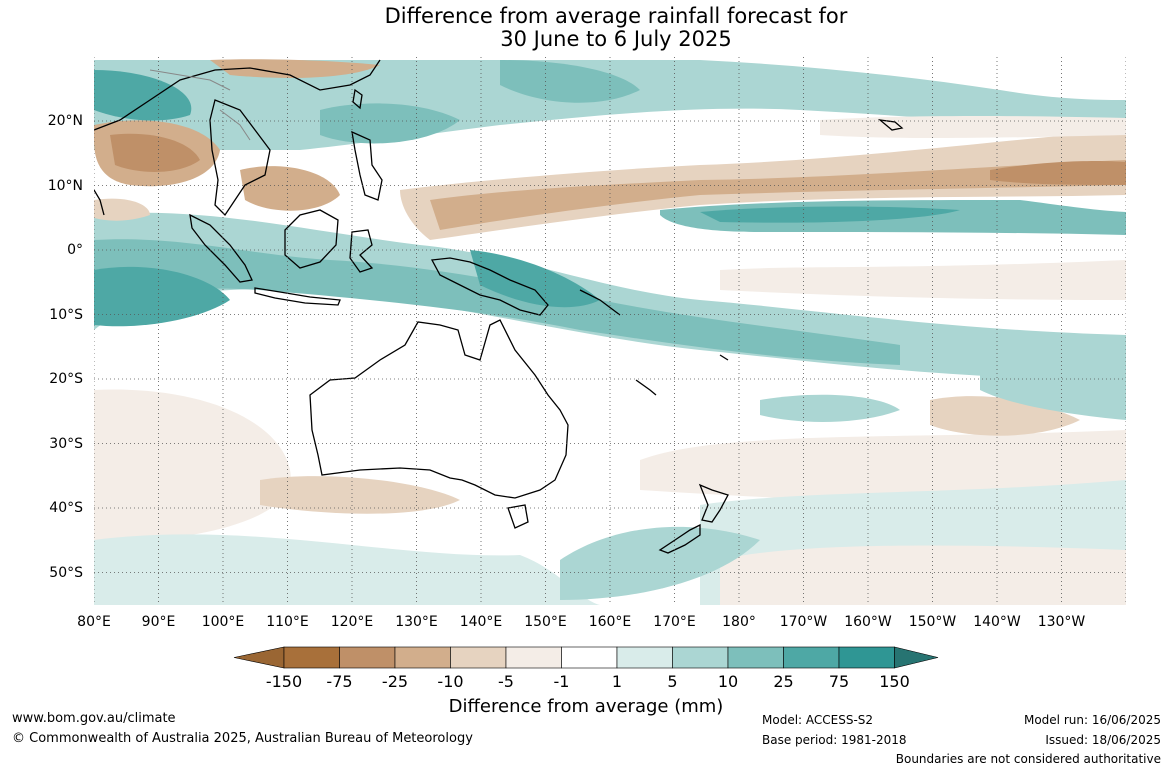  Describe the element at coordinates (75, 250) in the screenshot. I see `latitude-label: 0°` at that location.